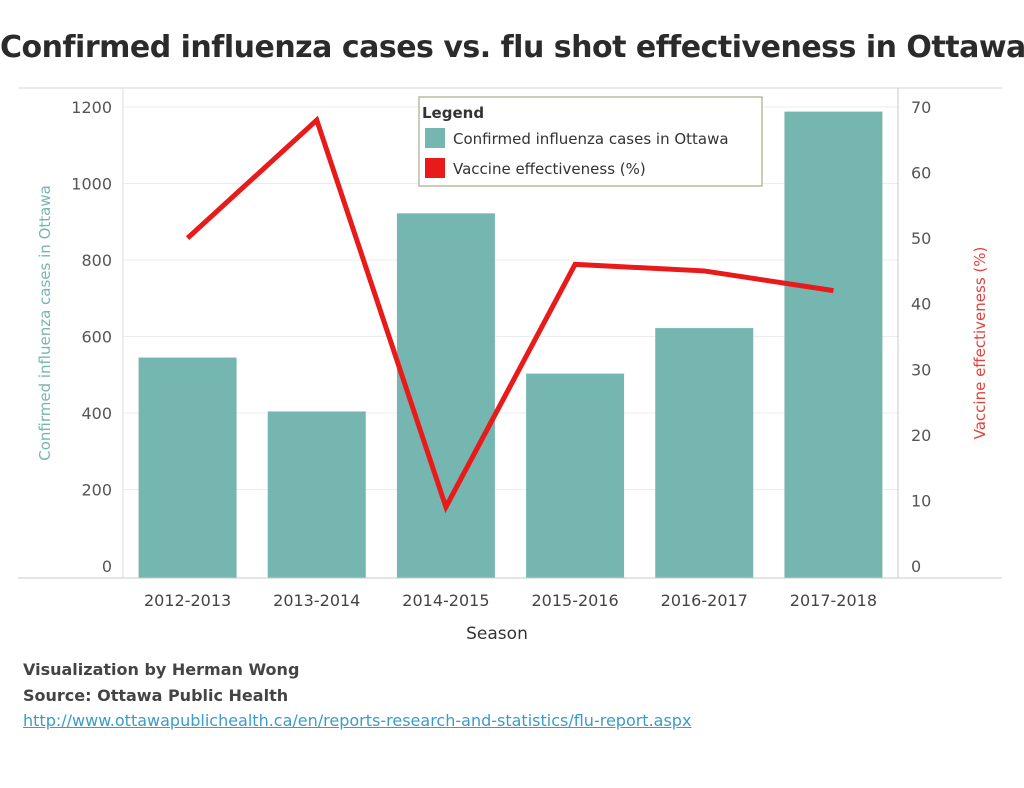 The width and height of the screenshot is (1024, 788). I want to click on y-tick-label: 1000, so click(91, 184).